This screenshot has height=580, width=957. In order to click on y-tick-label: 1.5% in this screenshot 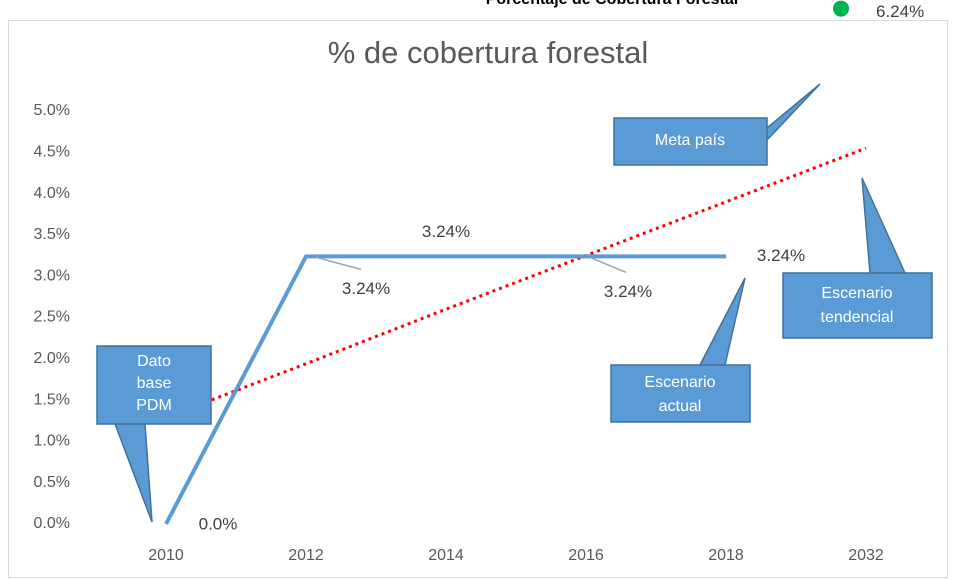, I will do `click(52, 399)`.